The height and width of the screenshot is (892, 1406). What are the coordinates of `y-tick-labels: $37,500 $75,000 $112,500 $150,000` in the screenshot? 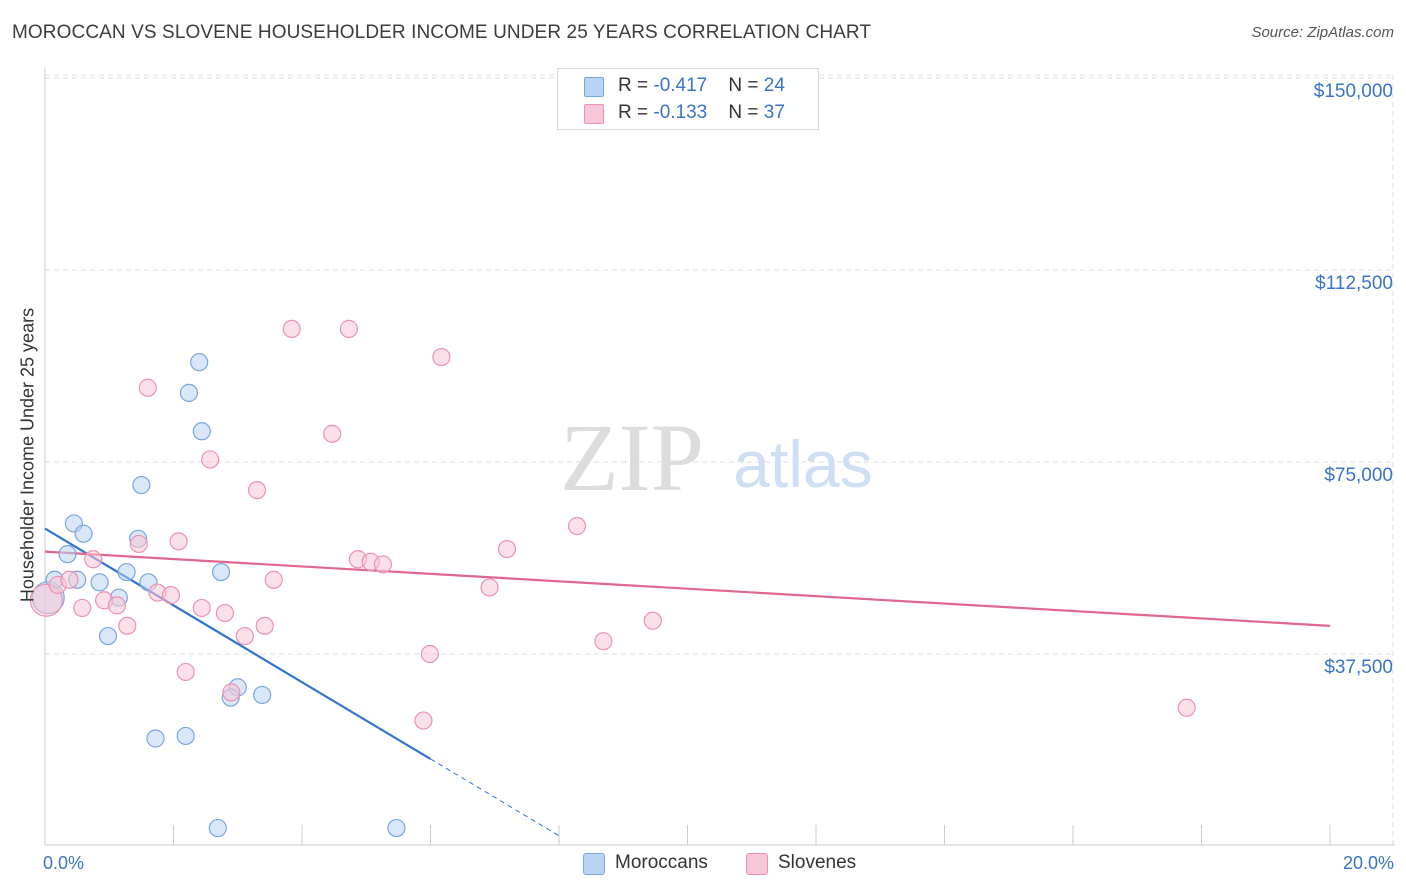 It's located at (1353, 379).